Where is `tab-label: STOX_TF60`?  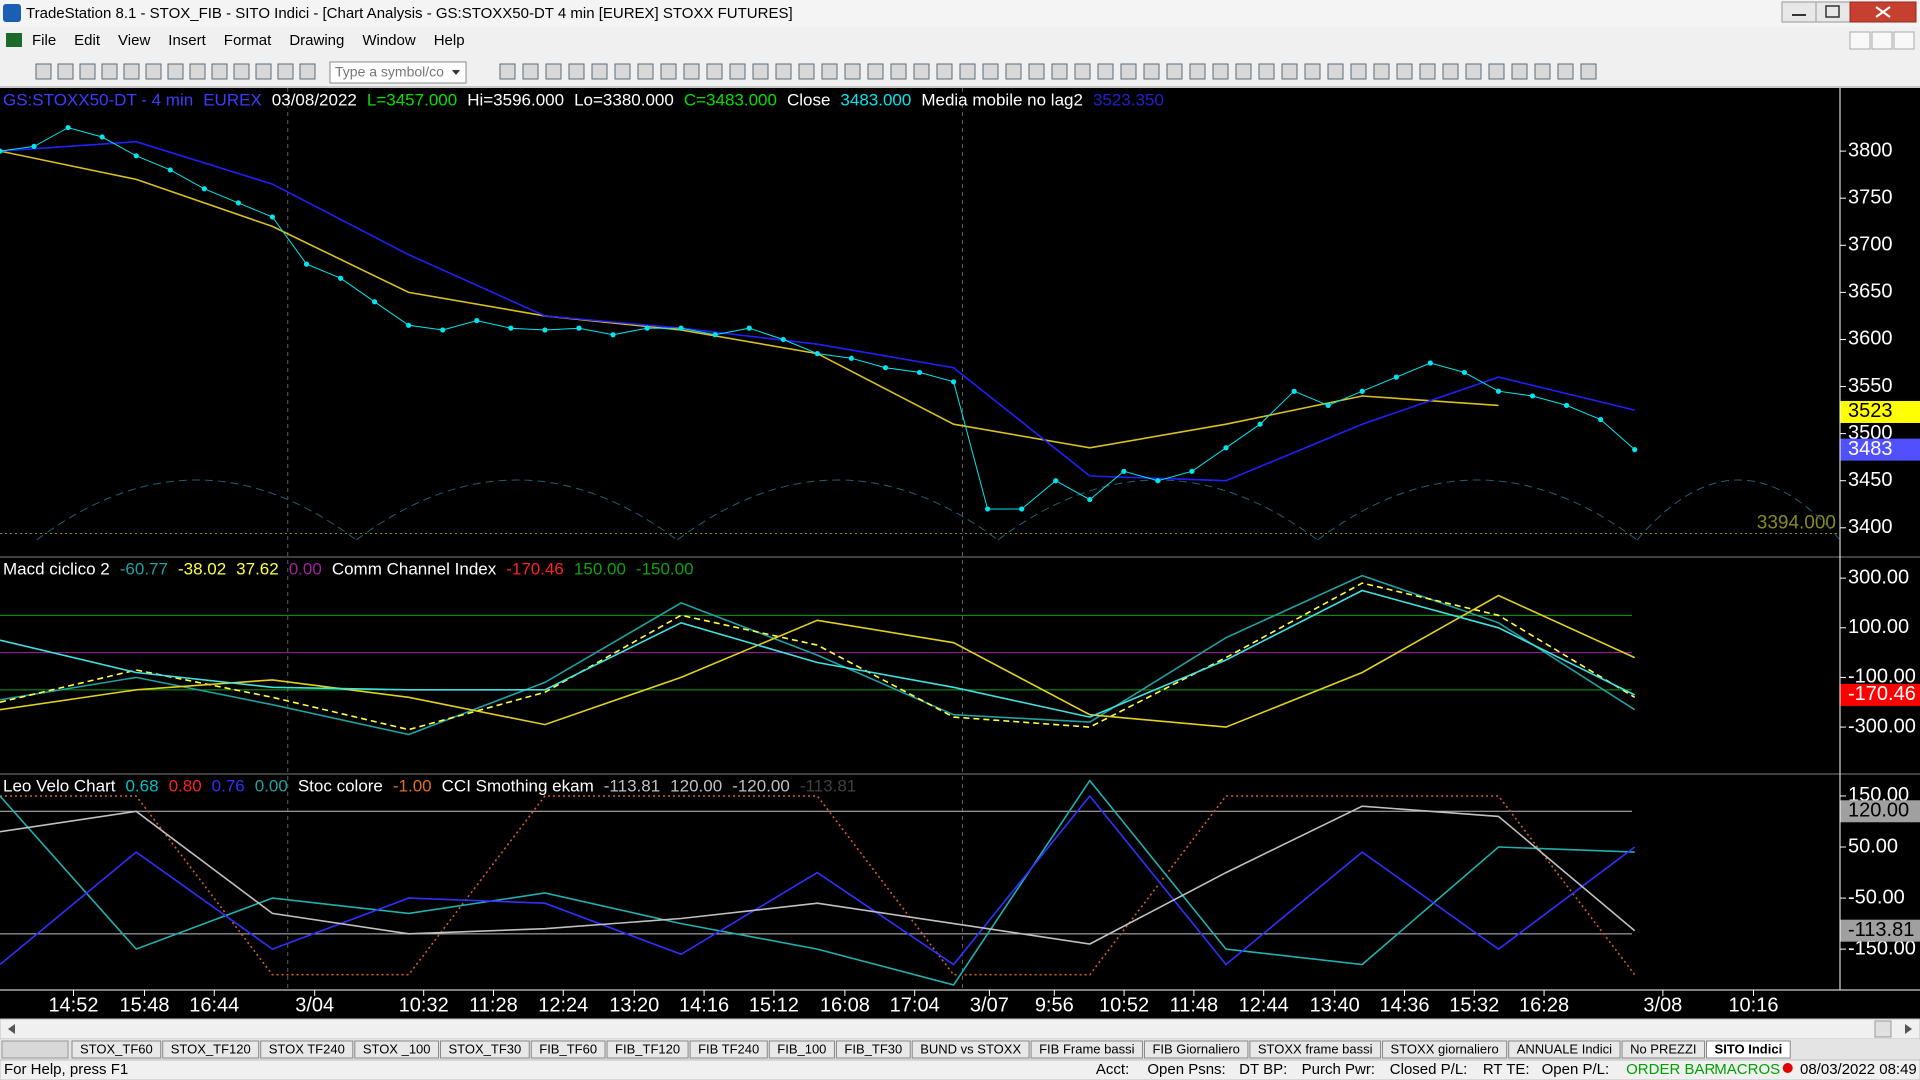 tab-label: STOX_TF60 is located at coordinates (116, 1048).